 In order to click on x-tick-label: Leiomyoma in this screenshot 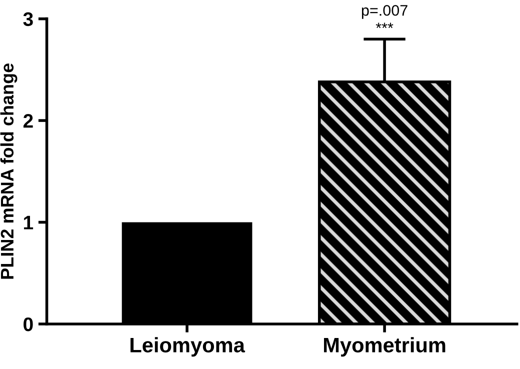, I will do `click(188, 347)`.